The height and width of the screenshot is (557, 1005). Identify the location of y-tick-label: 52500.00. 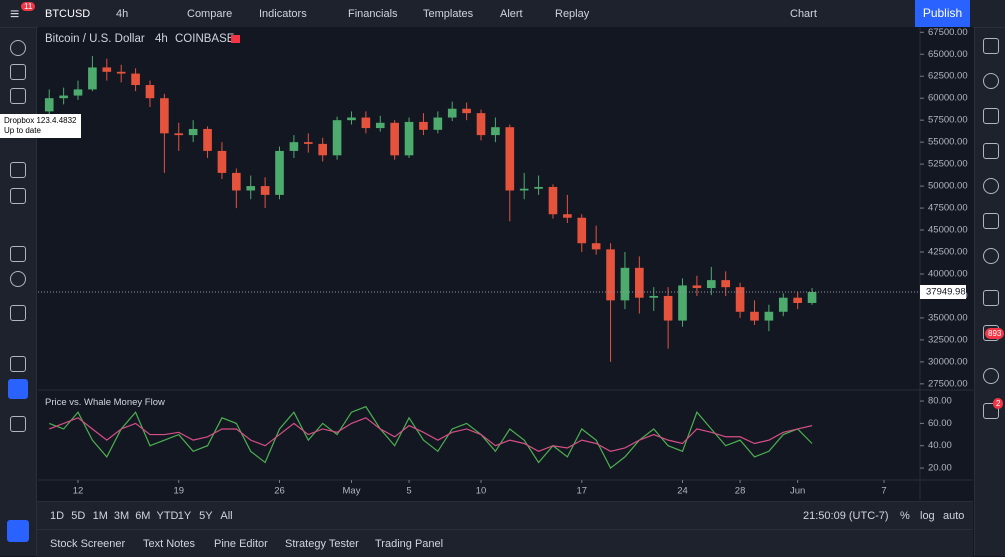
(948, 164).